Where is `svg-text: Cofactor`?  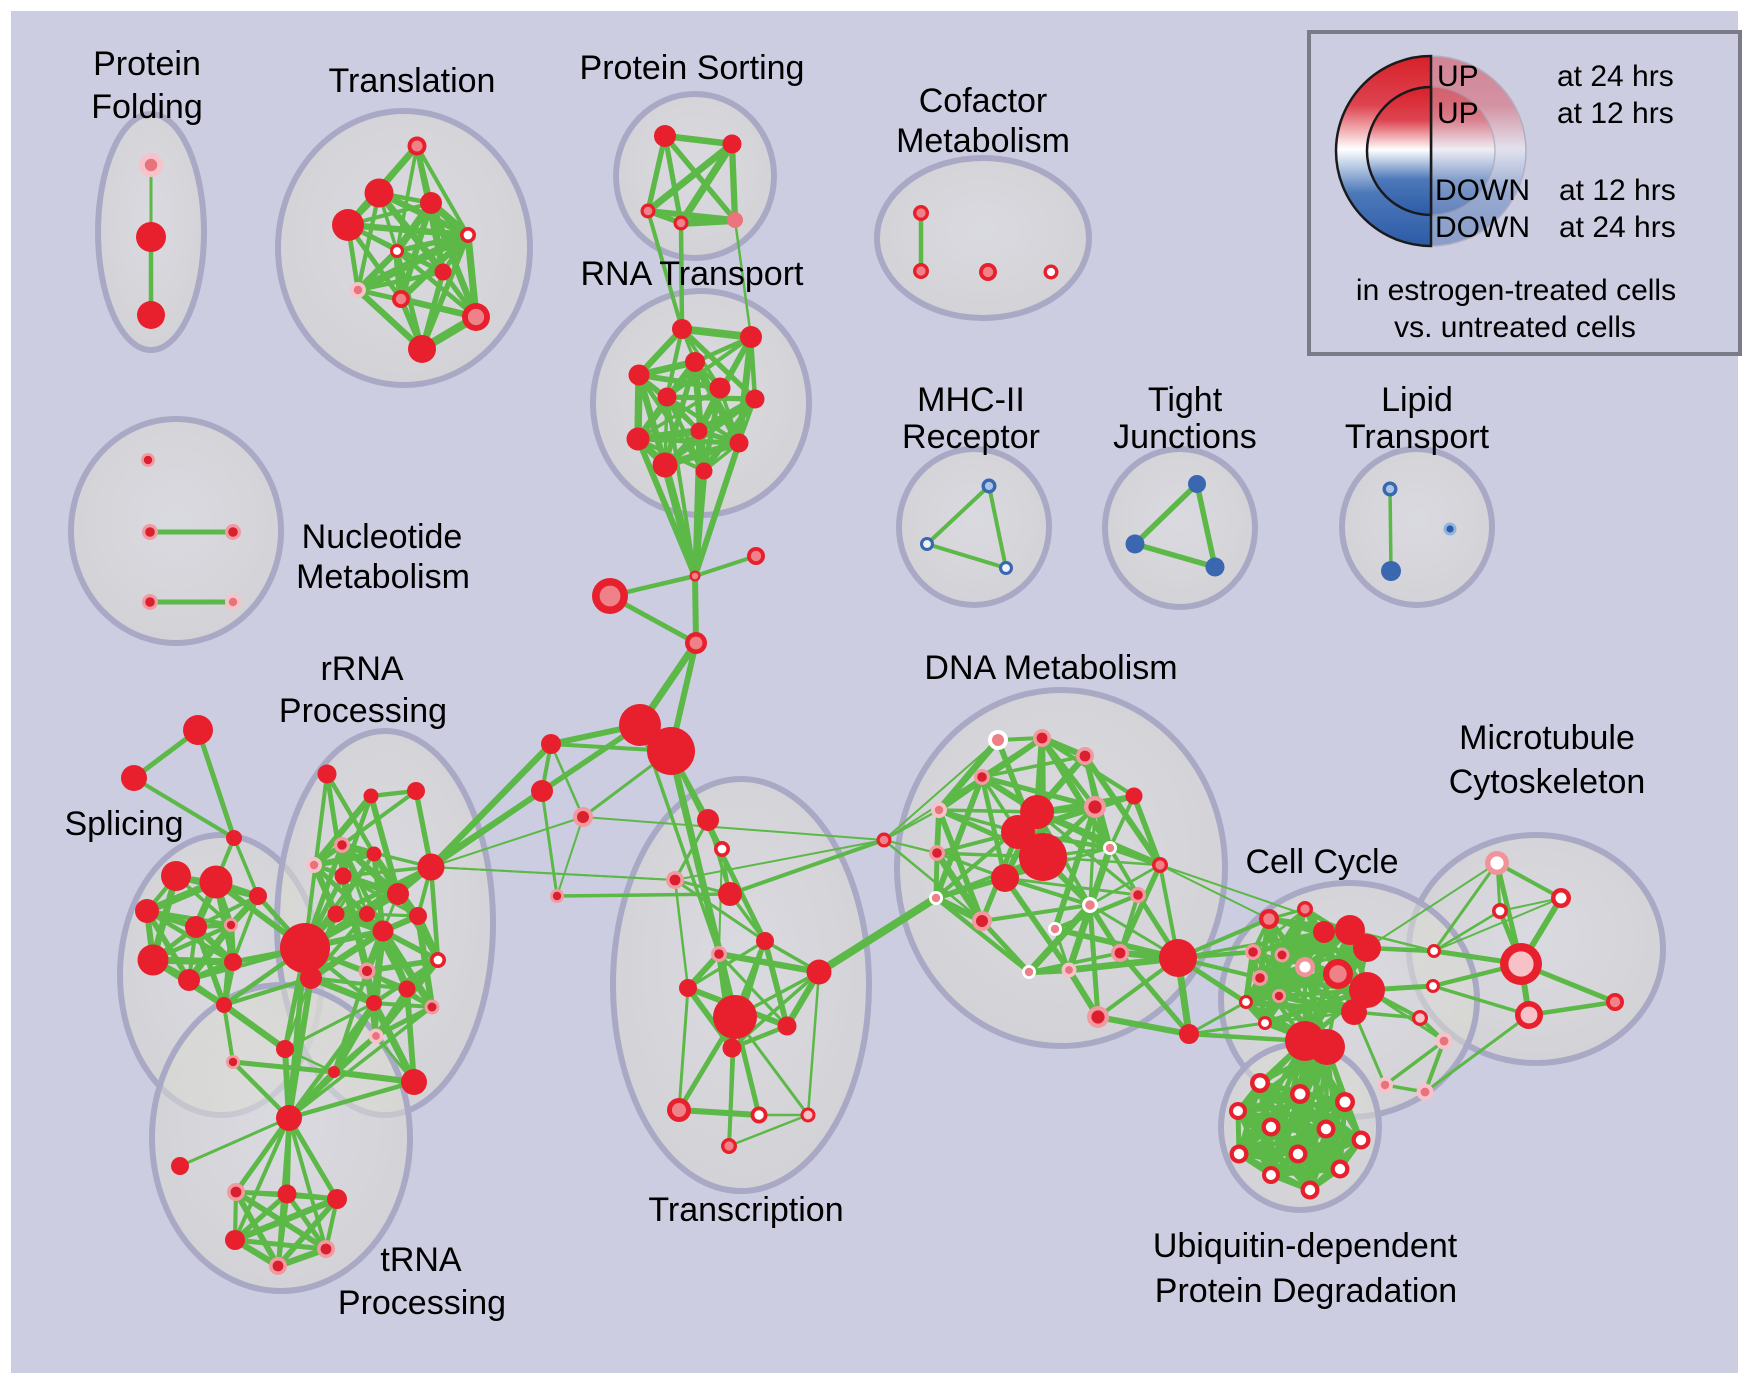
svg-text: Cofactor is located at coordinates (983, 101).